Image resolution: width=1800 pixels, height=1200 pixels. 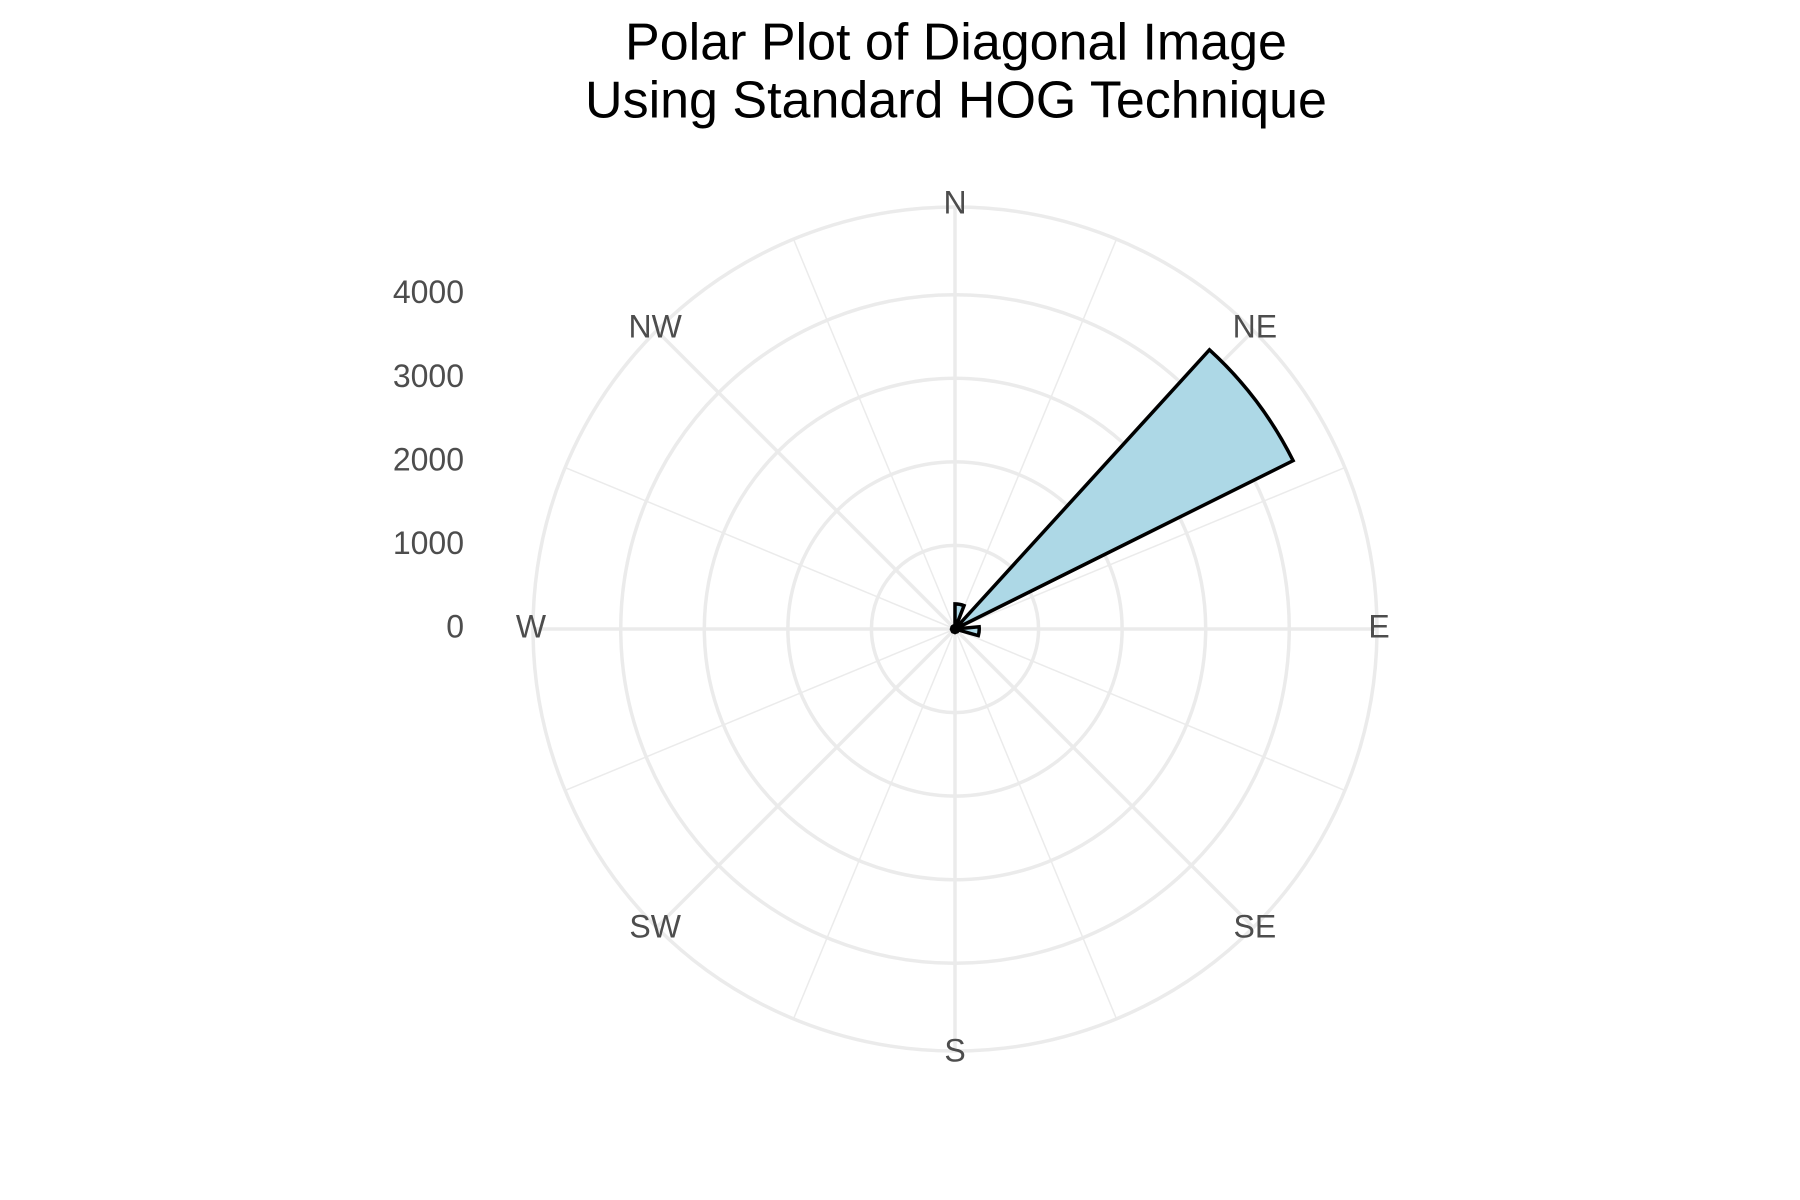 What do you see at coordinates (428, 376) in the screenshot?
I see `y-tick-label: 3000` at bounding box center [428, 376].